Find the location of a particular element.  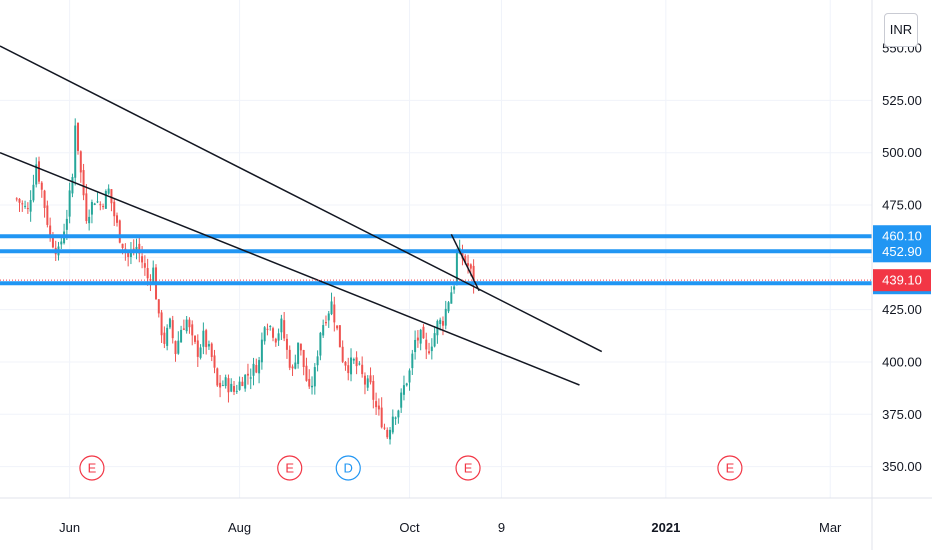

x-tick-label: 9 is located at coordinates (501, 527).